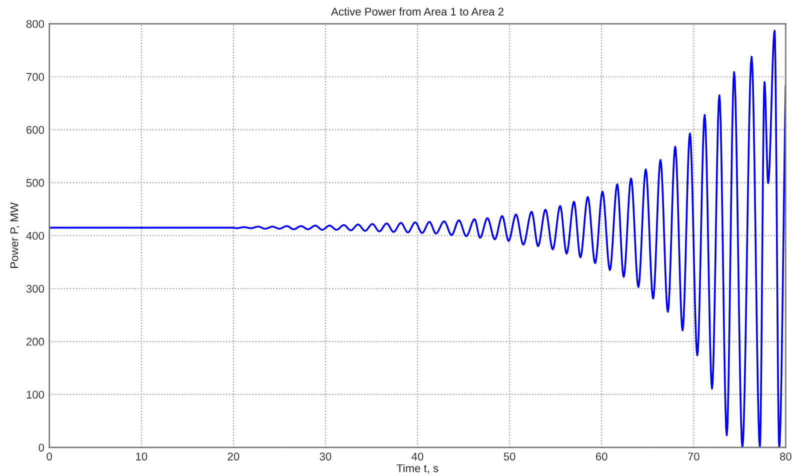  What do you see at coordinates (418, 456) in the screenshot?
I see `x-tick-label: 40` at bounding box center [418, 456].